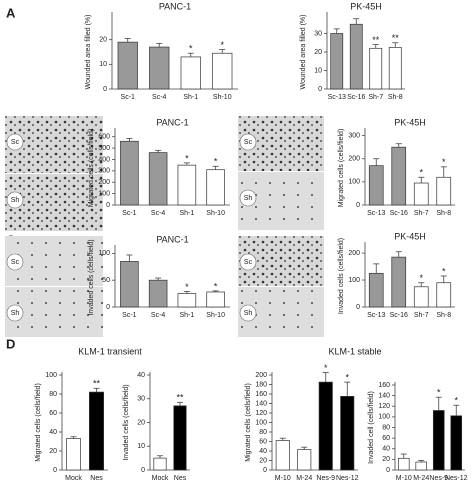 The height and width of the screenshot is (500, 472). What do you see at coordinates (180, 478) in the screenshot?
I see `x-tick-label: Nes` at bounding box center [180, 478].